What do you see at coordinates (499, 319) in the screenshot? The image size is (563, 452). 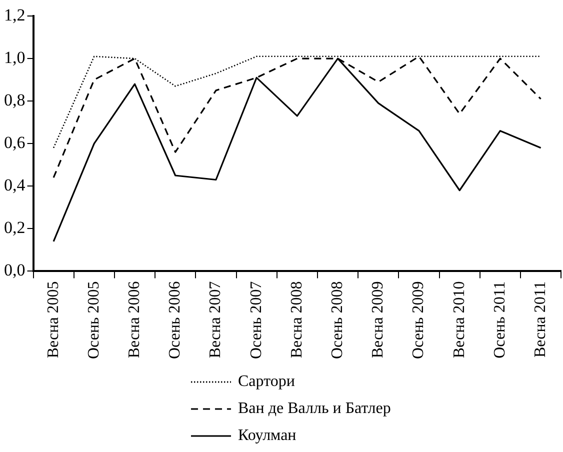 I see `x-tick-label: Осень 2011` at bounding box center [499, 319].